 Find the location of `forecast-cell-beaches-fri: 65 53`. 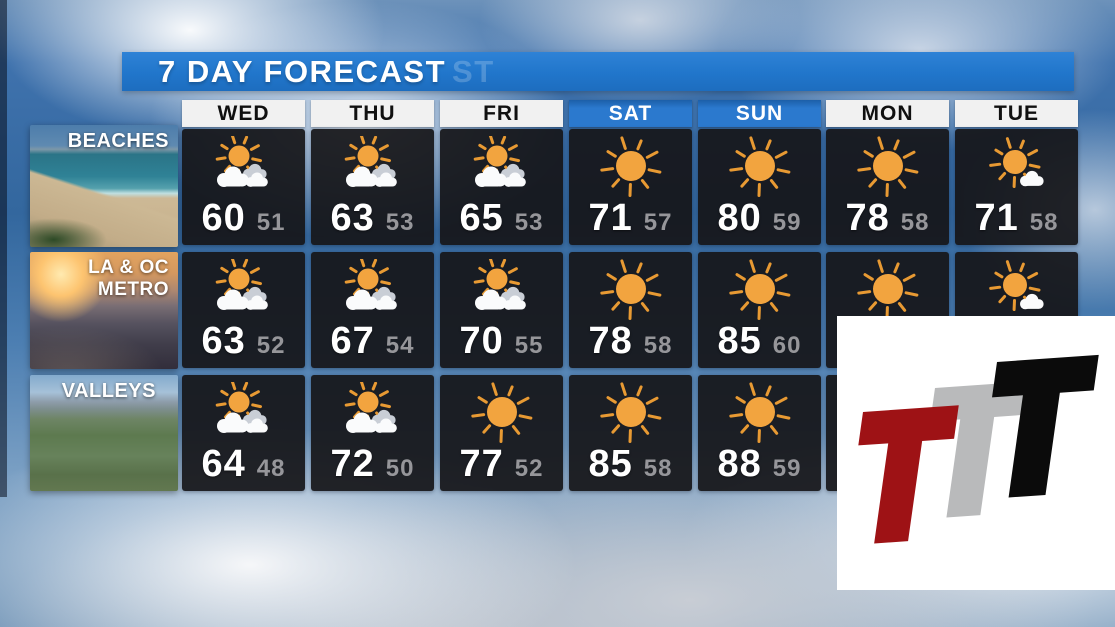

forecast-cell-beaches-fri: 65 53 is located at coordinates (501, 187).